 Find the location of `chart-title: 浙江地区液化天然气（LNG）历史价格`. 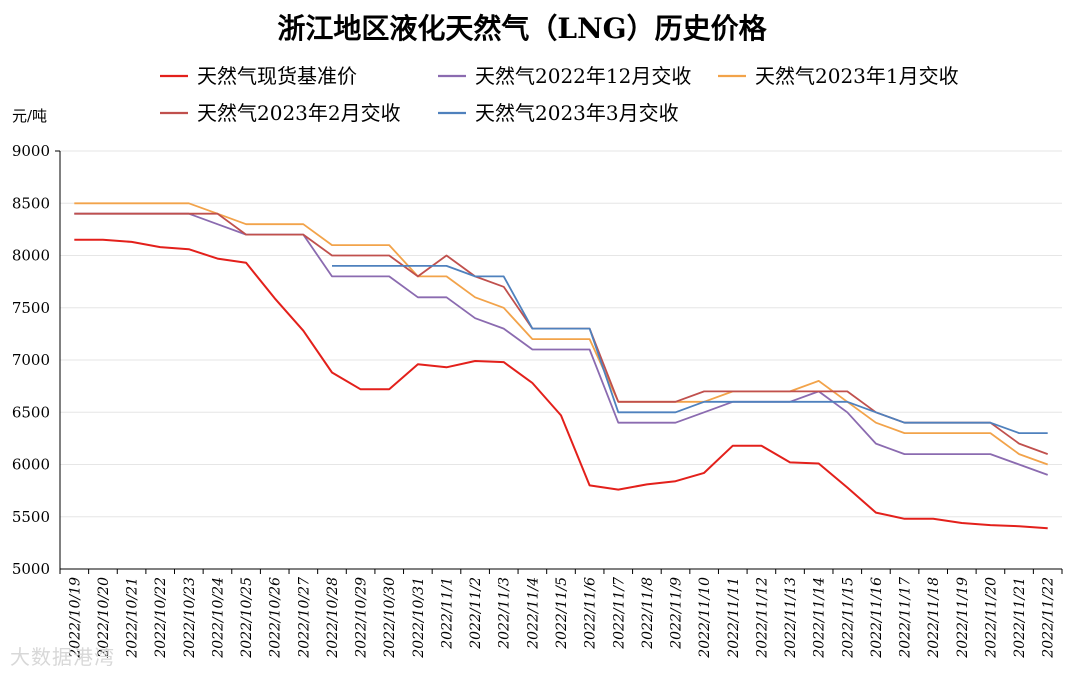

chart-title: 浙江地区液化天然气（LNG）历史价格 is located at coordinates (522, 28).